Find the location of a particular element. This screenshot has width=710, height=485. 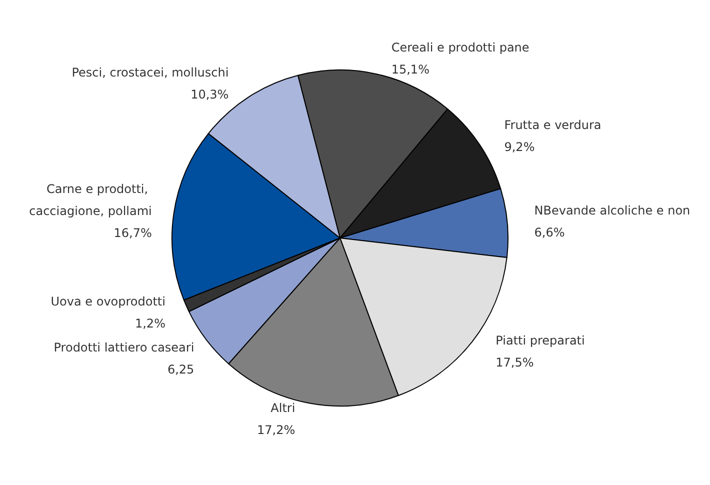

slice-label: Frutta e verdura is located at coordinates (553, 125).